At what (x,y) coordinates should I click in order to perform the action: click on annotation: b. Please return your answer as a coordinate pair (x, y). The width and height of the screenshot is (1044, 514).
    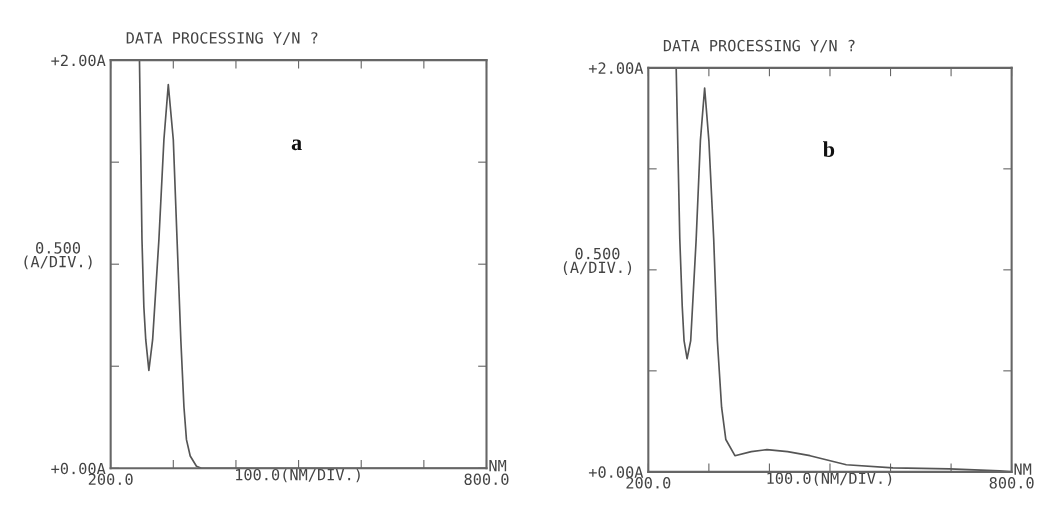
    Looking at the image, I should click on (828, 149).